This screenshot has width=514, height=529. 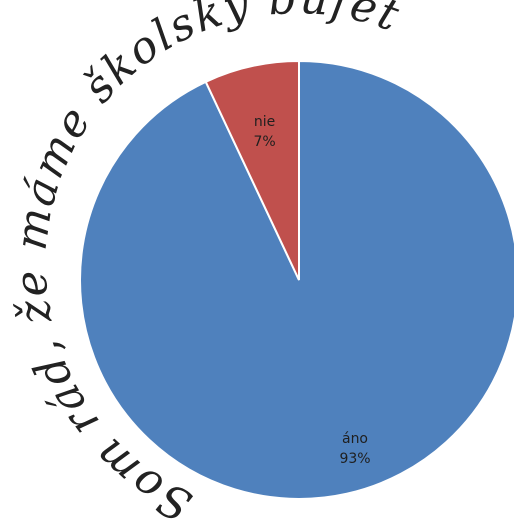 I want to click on slice-value-label-ano: 93%, so click(x=354, y=459).